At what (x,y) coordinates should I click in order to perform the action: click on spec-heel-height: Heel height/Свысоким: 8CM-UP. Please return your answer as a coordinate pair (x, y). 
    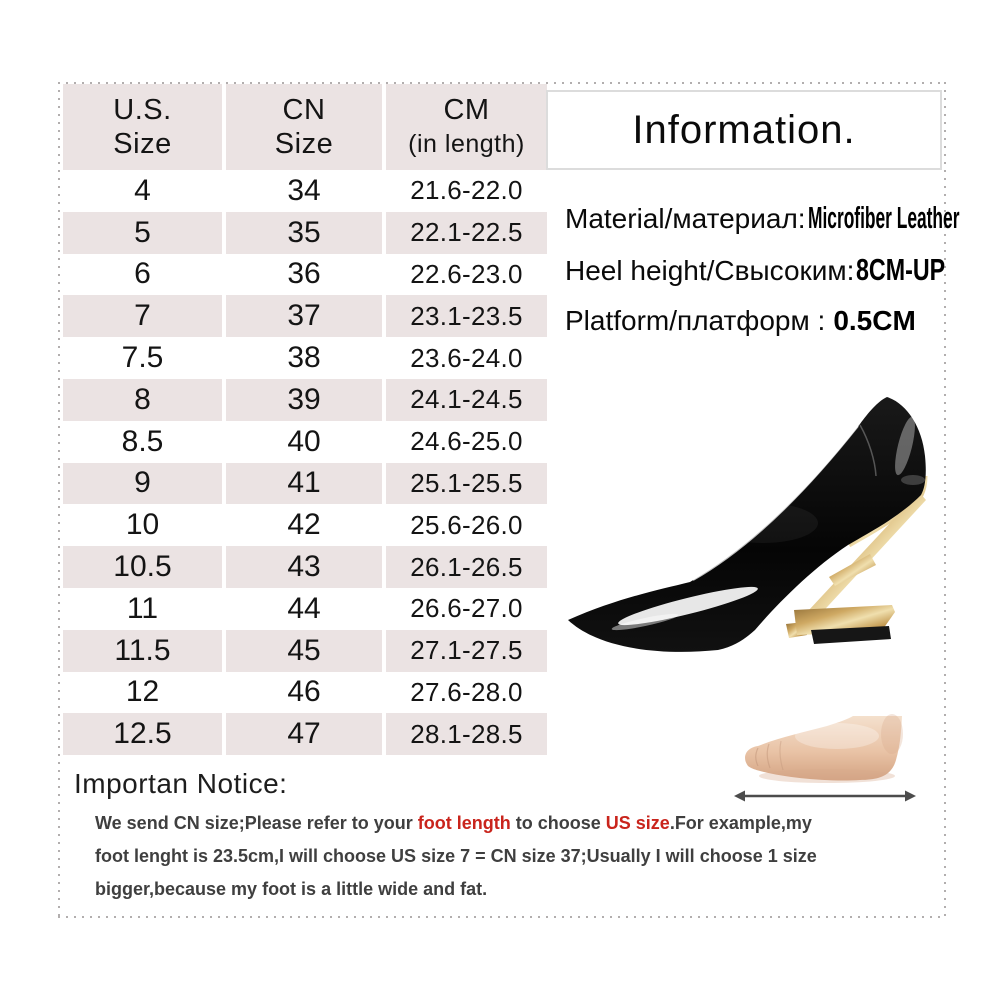
    Looking at the image, I should click on (770, 270).